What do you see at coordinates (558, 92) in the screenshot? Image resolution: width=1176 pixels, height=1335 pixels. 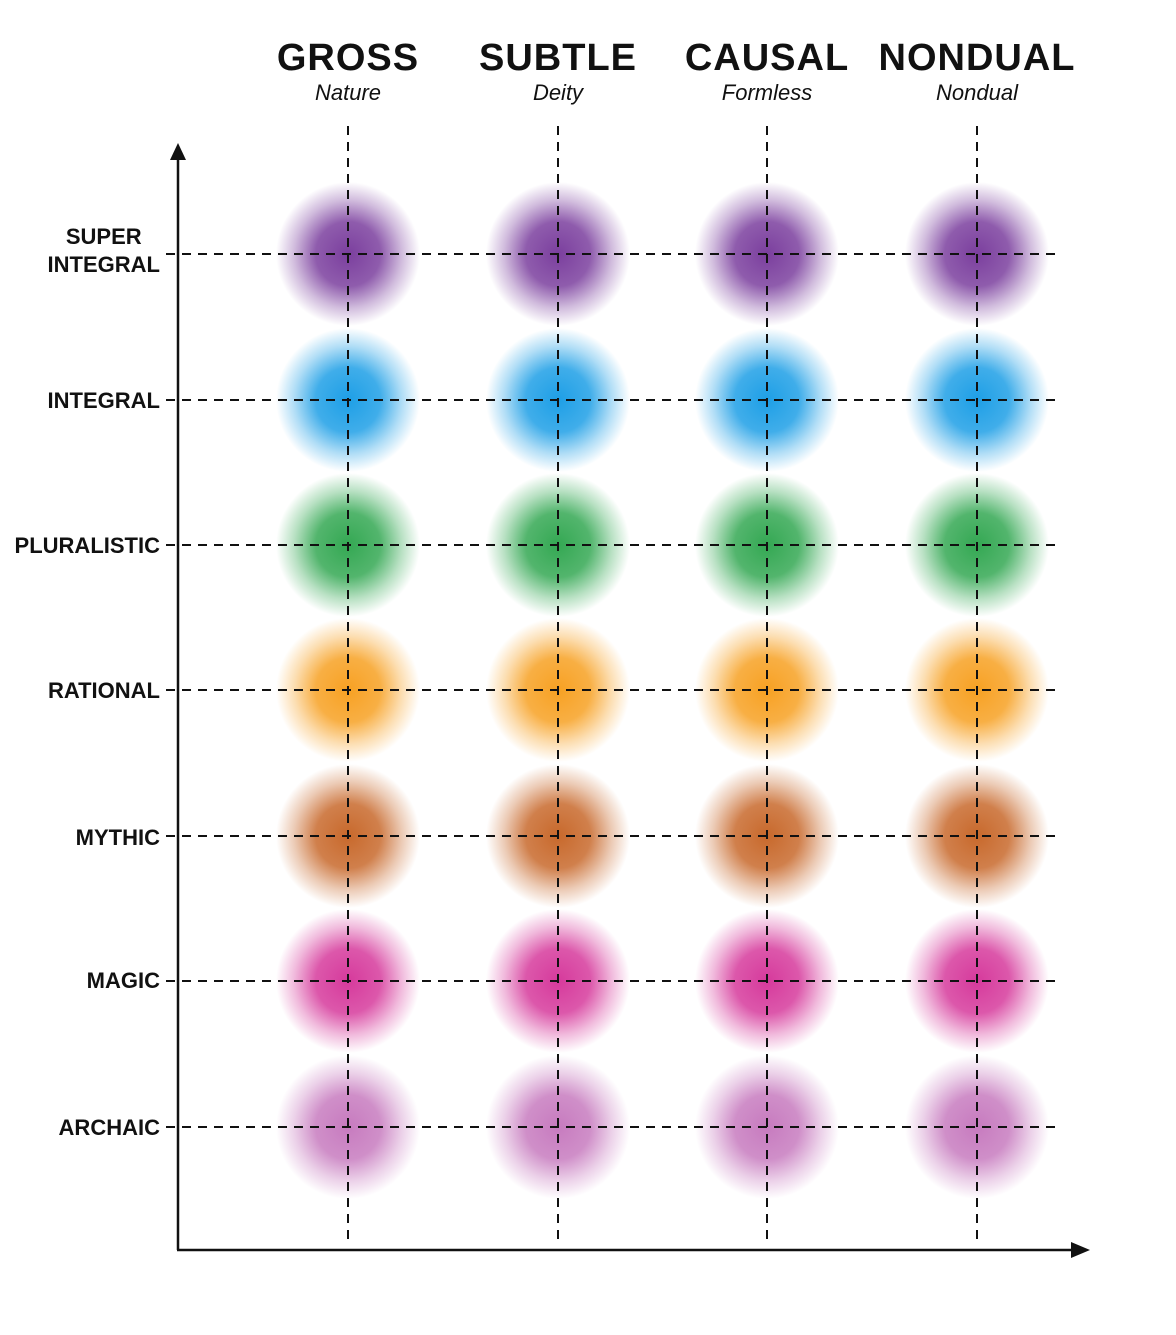 I see `column-subtitle: Deity` at bounding box center [558, 92].